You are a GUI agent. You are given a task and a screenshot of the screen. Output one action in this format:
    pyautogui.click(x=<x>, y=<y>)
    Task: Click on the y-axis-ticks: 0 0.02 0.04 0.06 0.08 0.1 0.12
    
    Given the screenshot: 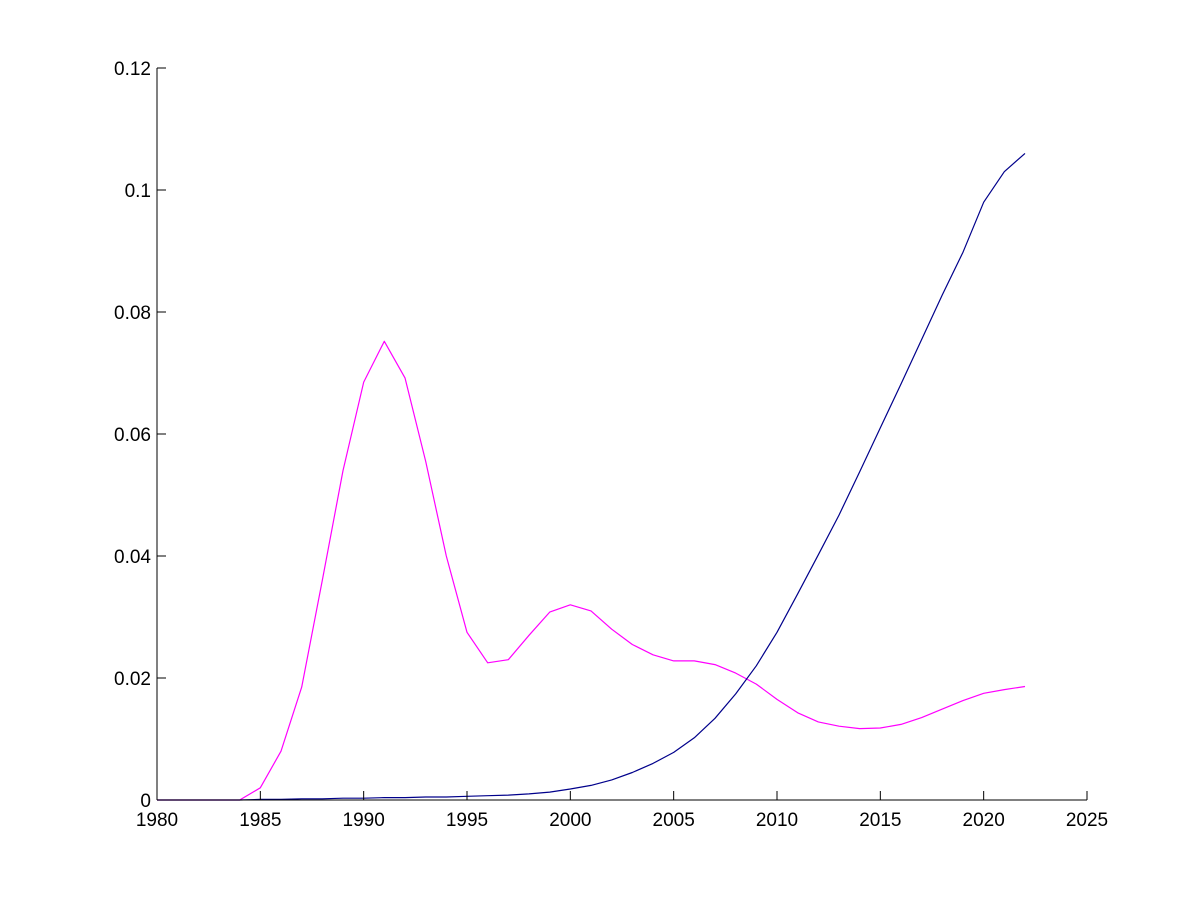 What is the action you would take?
    pyautogui.click(x=140, y=435)
    